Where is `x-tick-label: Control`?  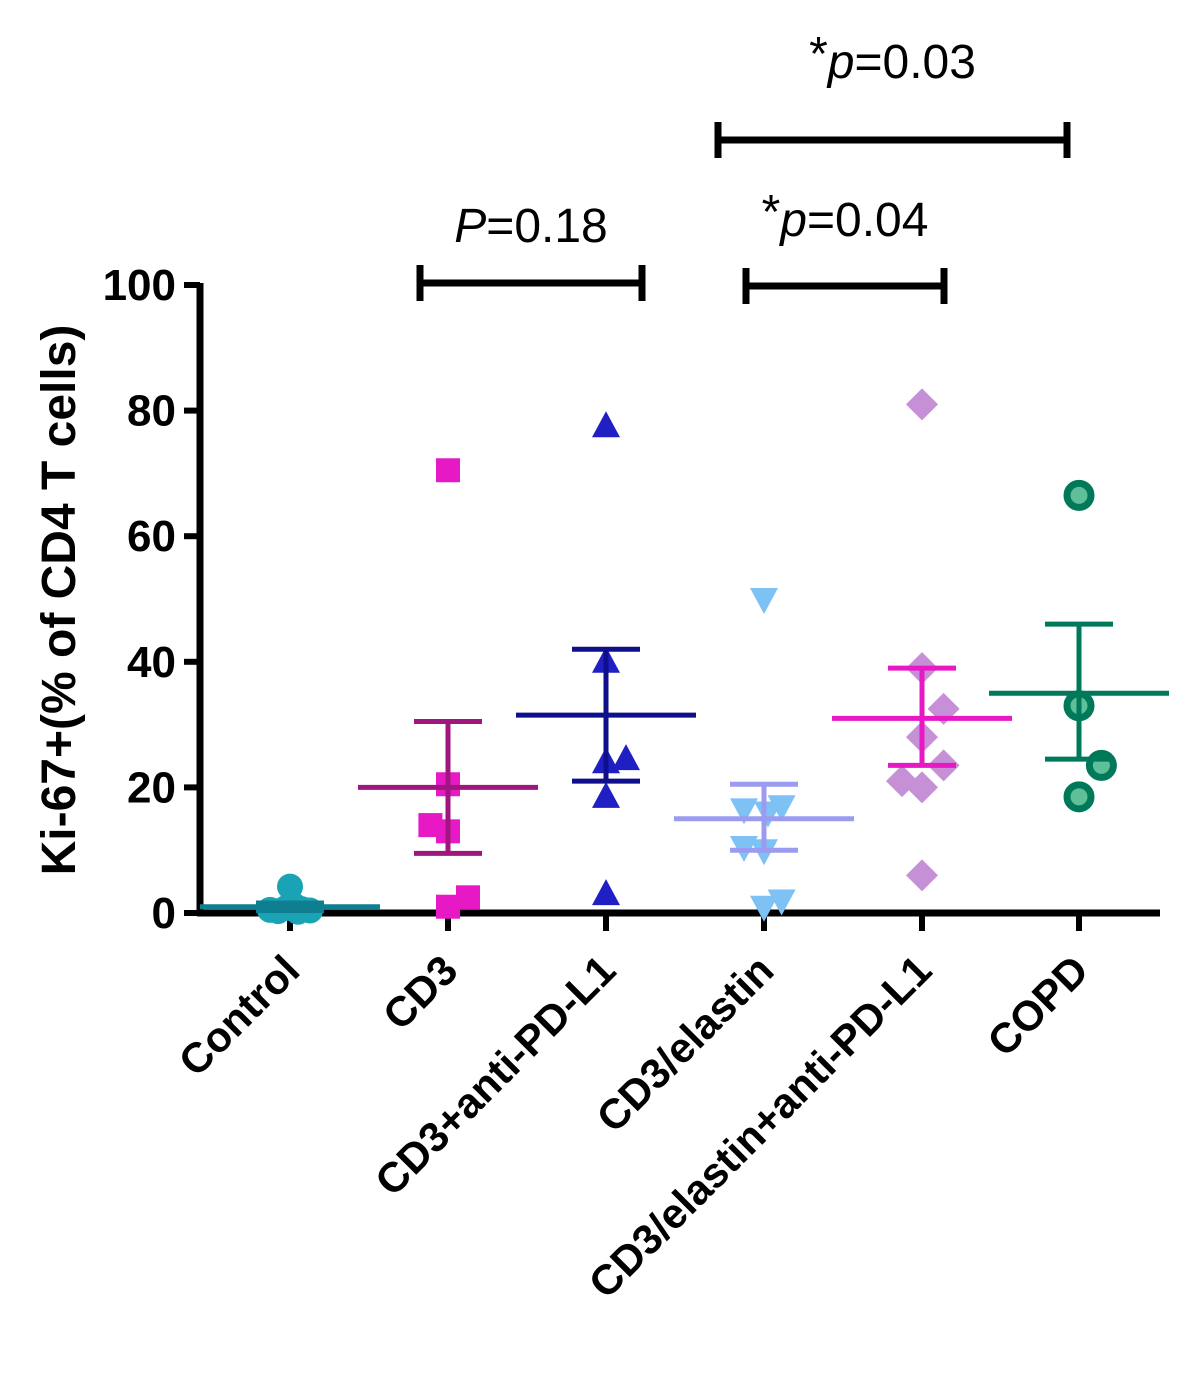 x-tick-label: Control is located at coordinates (239, 1015).